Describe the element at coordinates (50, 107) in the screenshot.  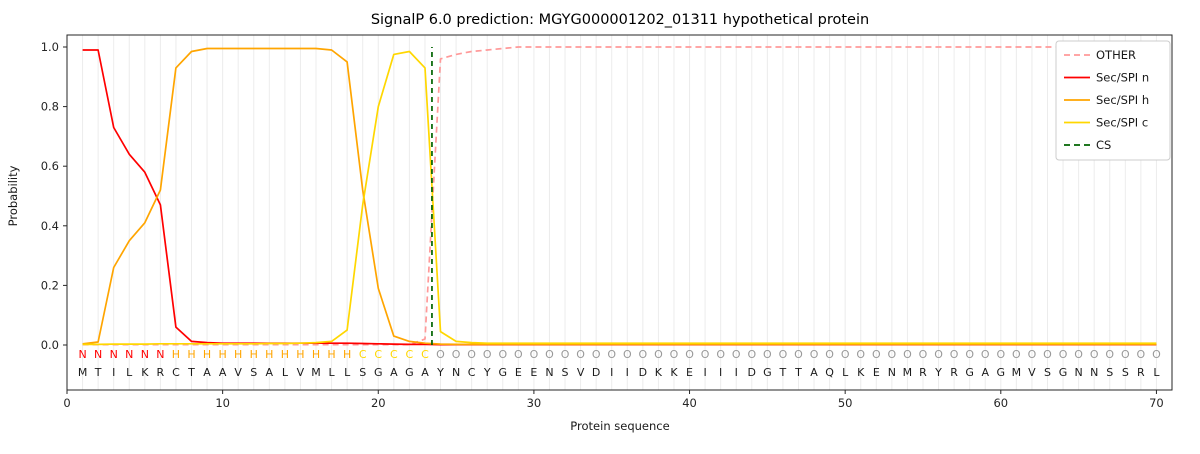
I see `y-tick-label: 0.8` at that location.